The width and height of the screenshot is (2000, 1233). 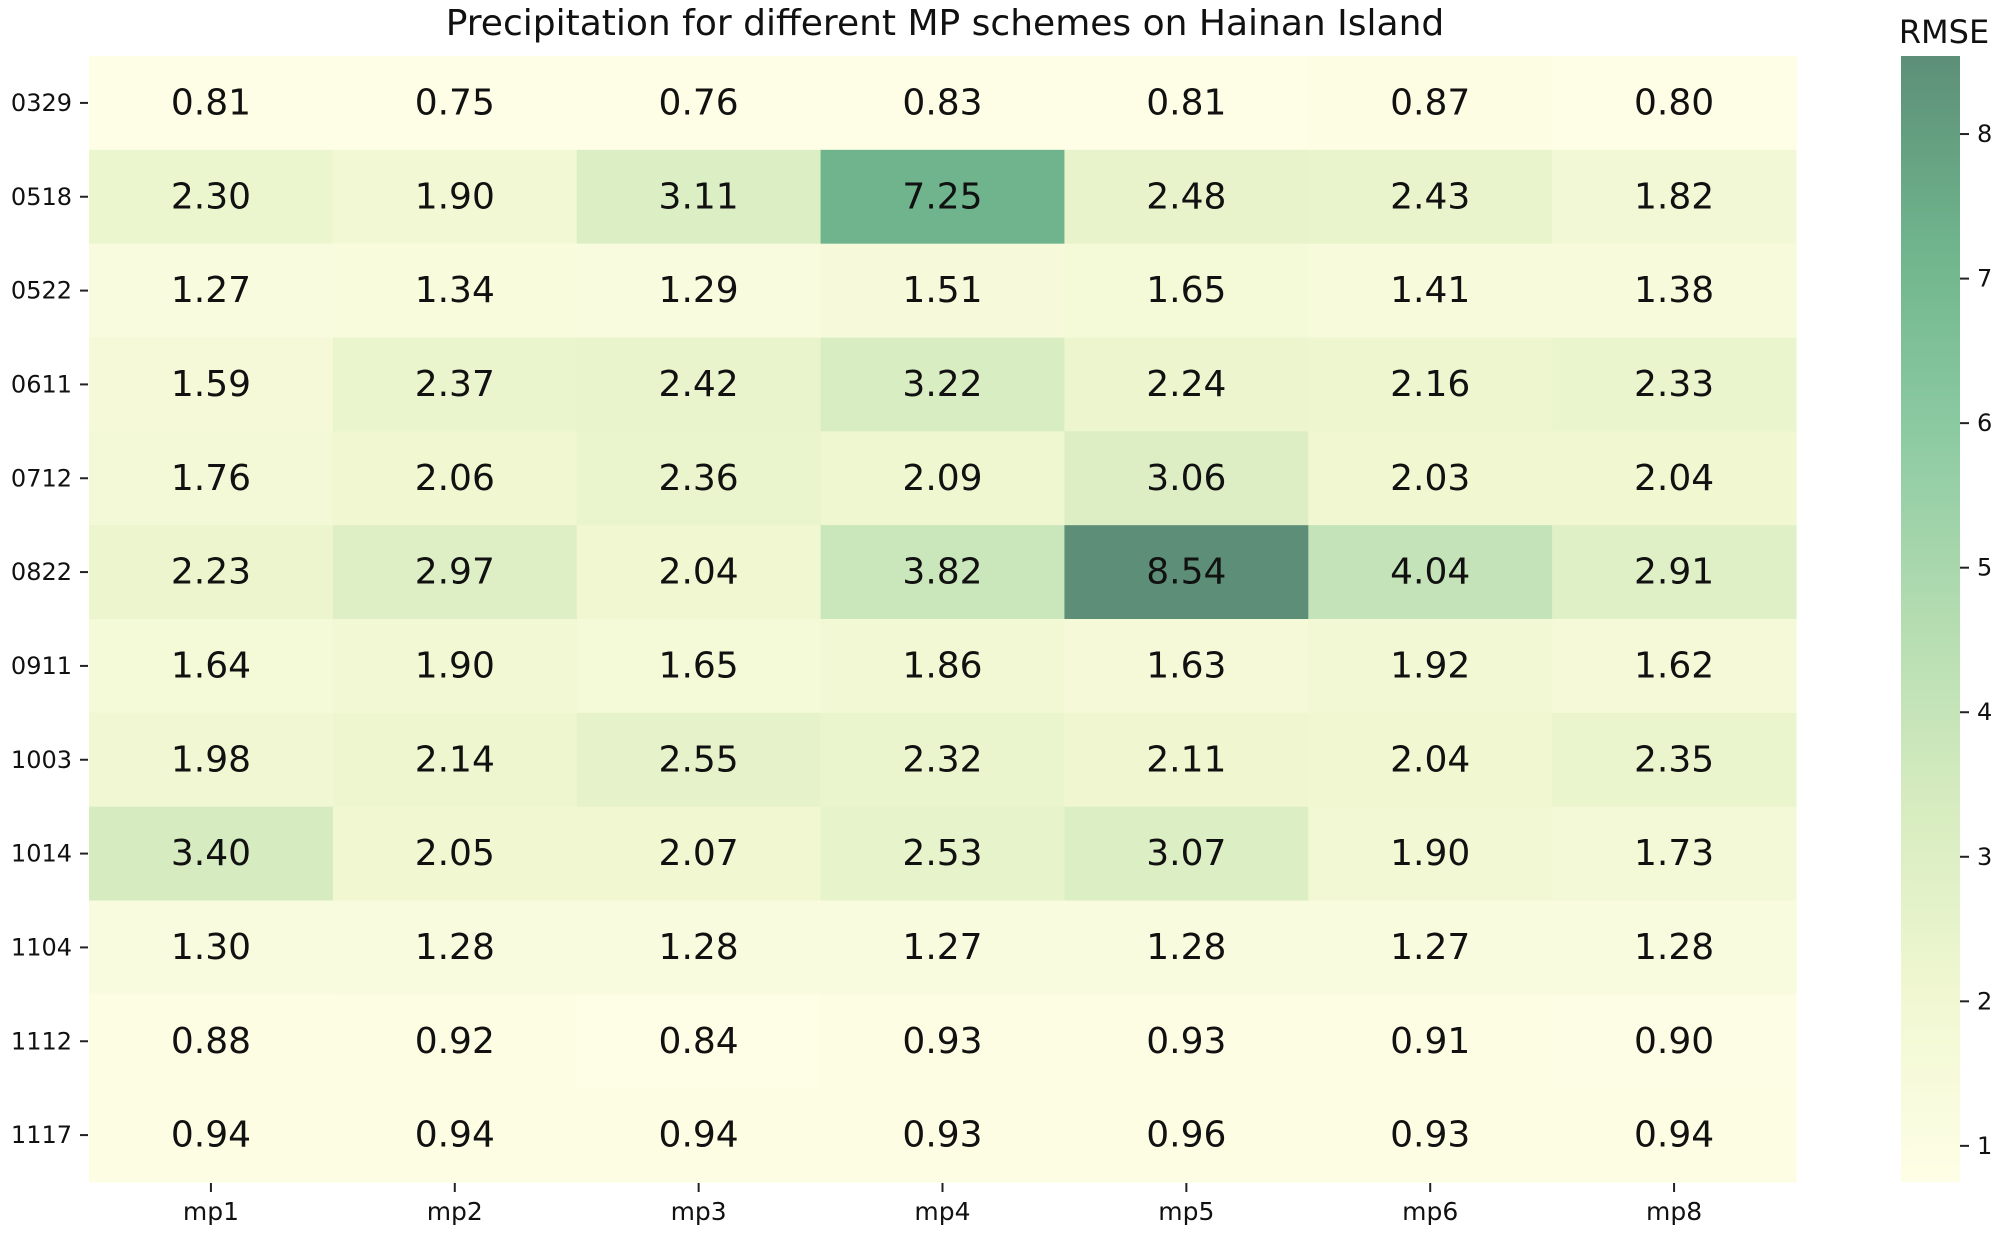 I want to click on cell-value-label: 1.59, so click(x=211, y=384).